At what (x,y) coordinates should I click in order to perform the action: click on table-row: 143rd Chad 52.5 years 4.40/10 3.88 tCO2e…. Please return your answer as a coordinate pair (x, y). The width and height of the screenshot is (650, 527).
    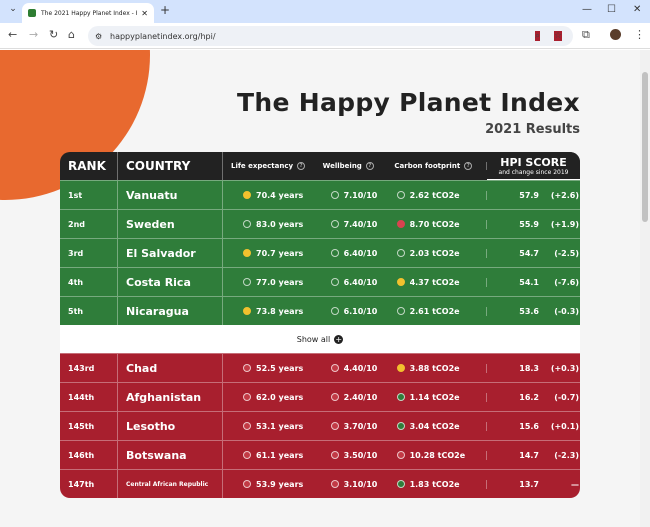
    Looking at the image, I should click on (320, 367).